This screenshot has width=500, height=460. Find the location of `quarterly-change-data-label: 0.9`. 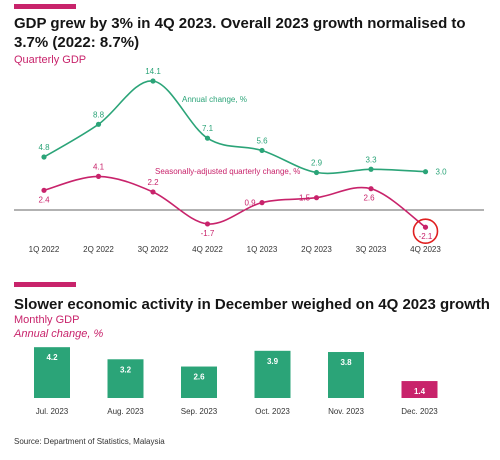

quarterly-change-data-label: 0.9 is located at coordinates (250, 203).